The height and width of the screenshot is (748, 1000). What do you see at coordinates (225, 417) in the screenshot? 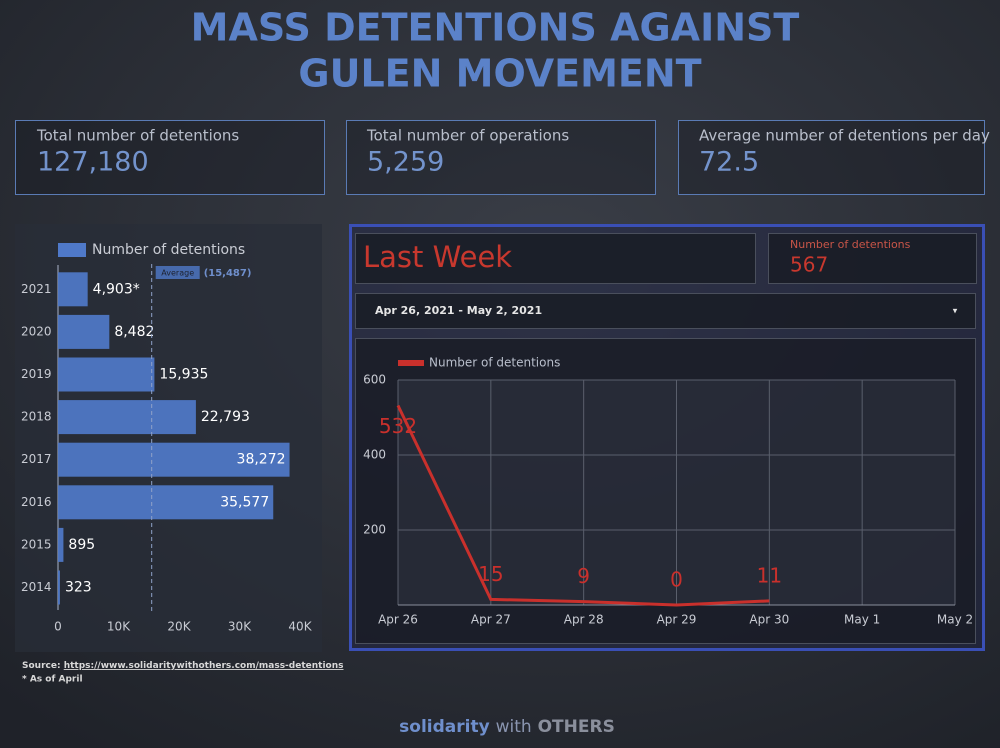
I see `data-label: 22,793` at bounding box center [225, 417].